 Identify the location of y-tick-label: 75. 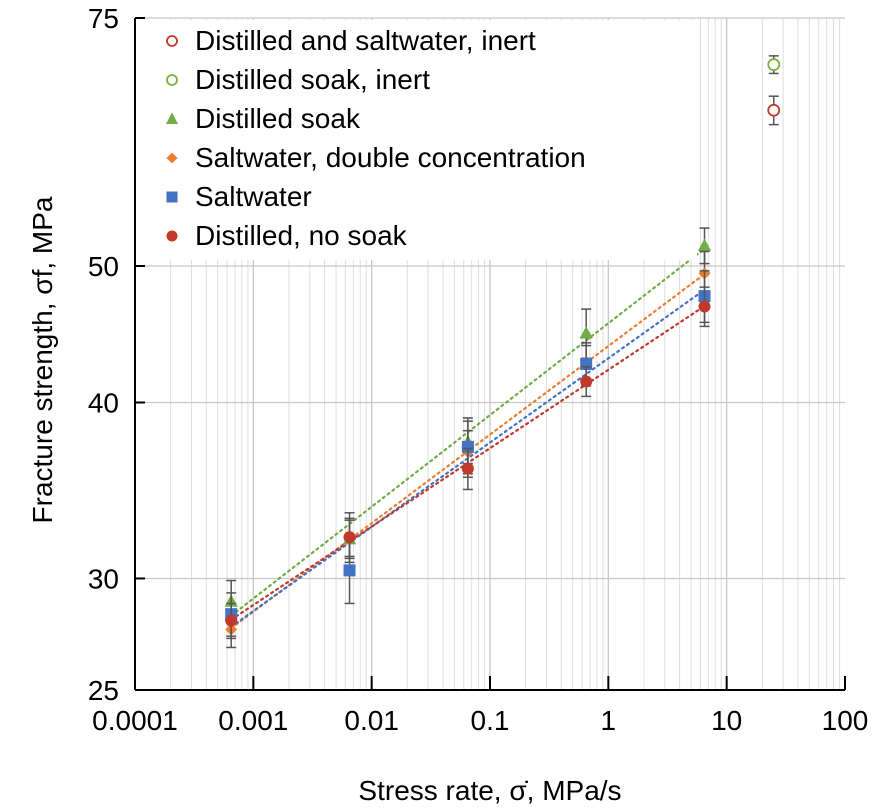
(103, 18).